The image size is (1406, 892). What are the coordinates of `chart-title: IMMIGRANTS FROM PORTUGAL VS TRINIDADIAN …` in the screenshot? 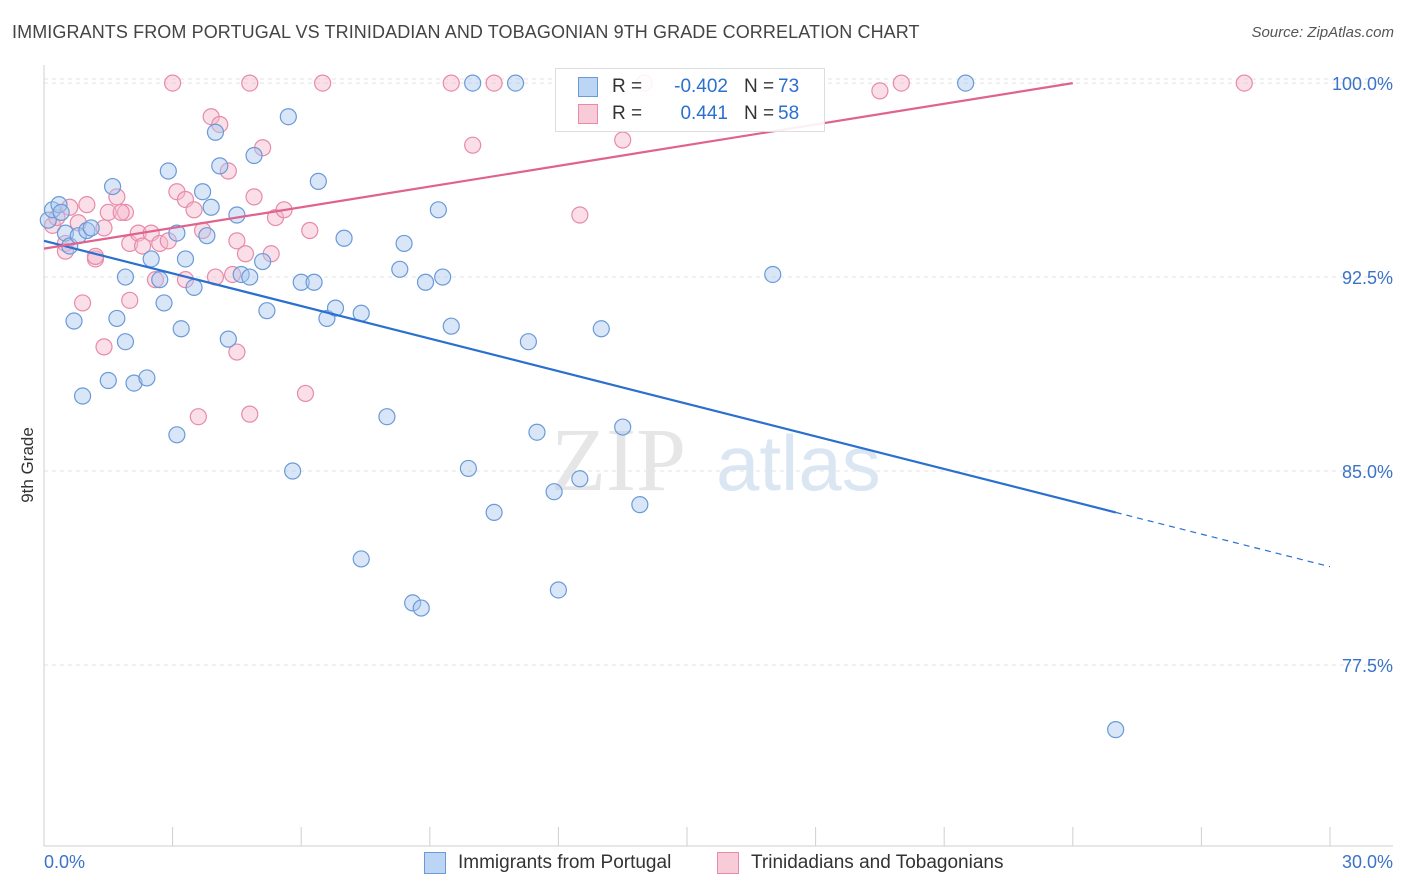 It's located at (466, 32).